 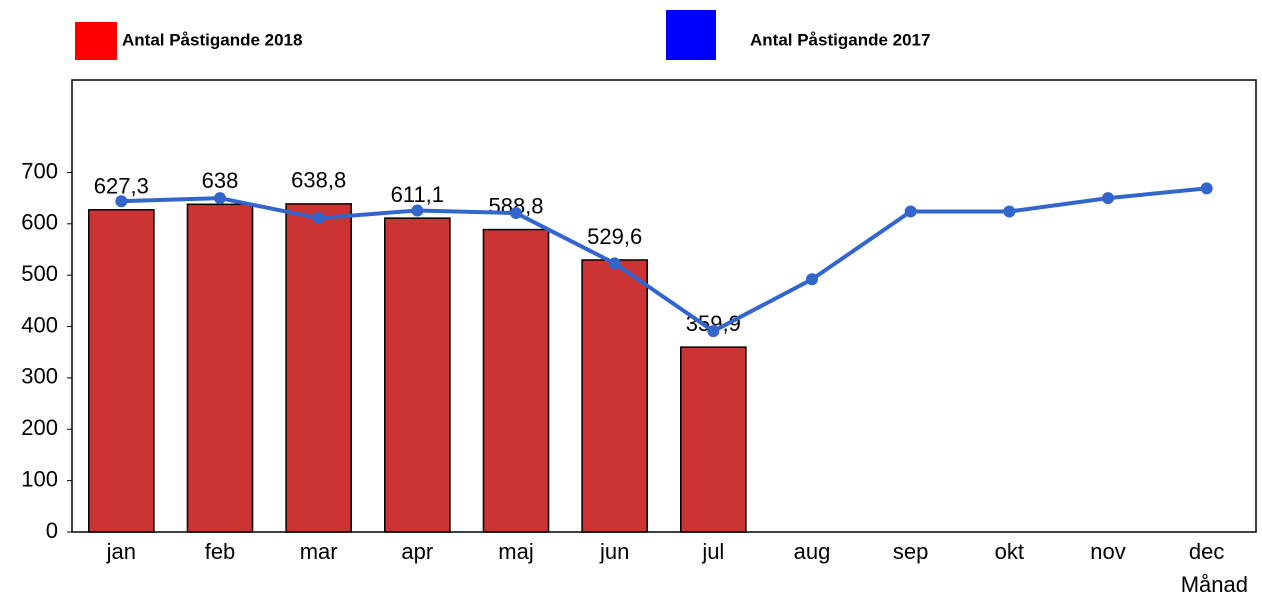 What do you see at coordinates (614, 236) in the screenshot?
I see `data-label: 529,6` at bounding box center [614, 236].